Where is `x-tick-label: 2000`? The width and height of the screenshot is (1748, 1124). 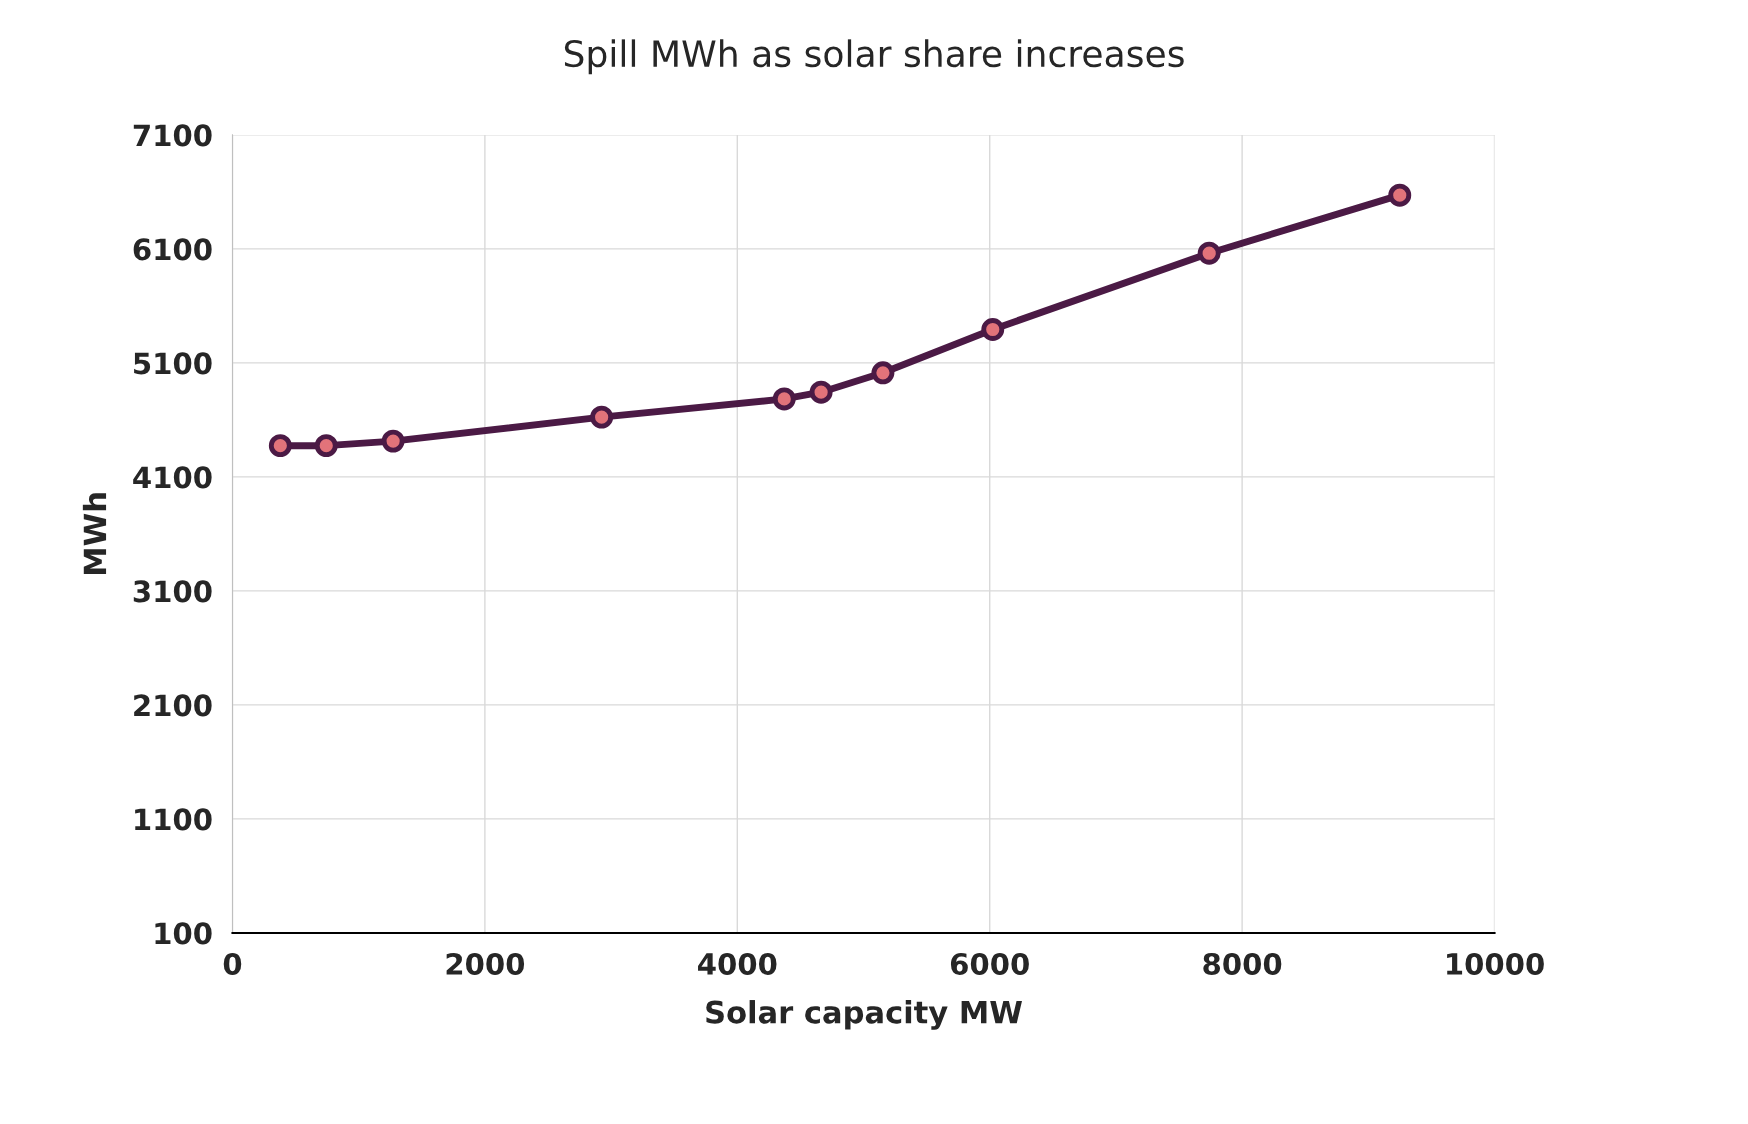
x-tick-label: 2000 is located at coordinates (485, 963).